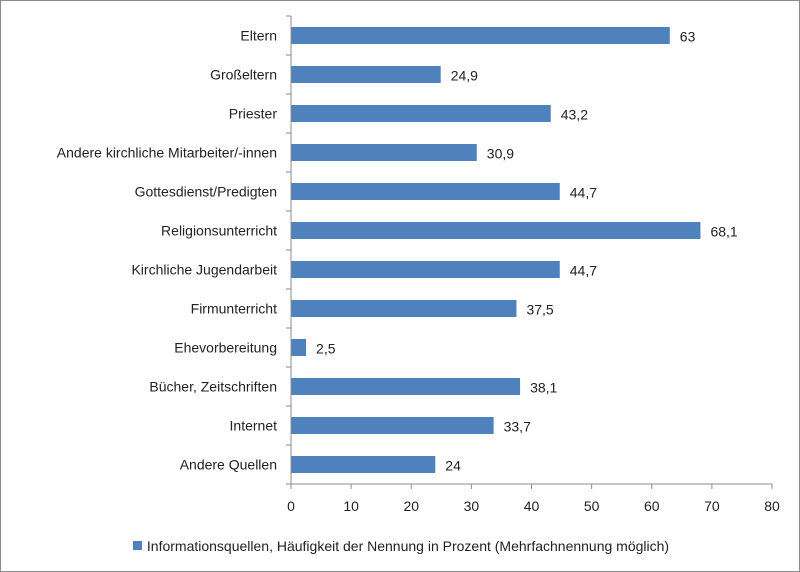 Image resolution: width=800 pixels, height=572 pixels. I want to click on category-label: Priester, so click(253, 114).